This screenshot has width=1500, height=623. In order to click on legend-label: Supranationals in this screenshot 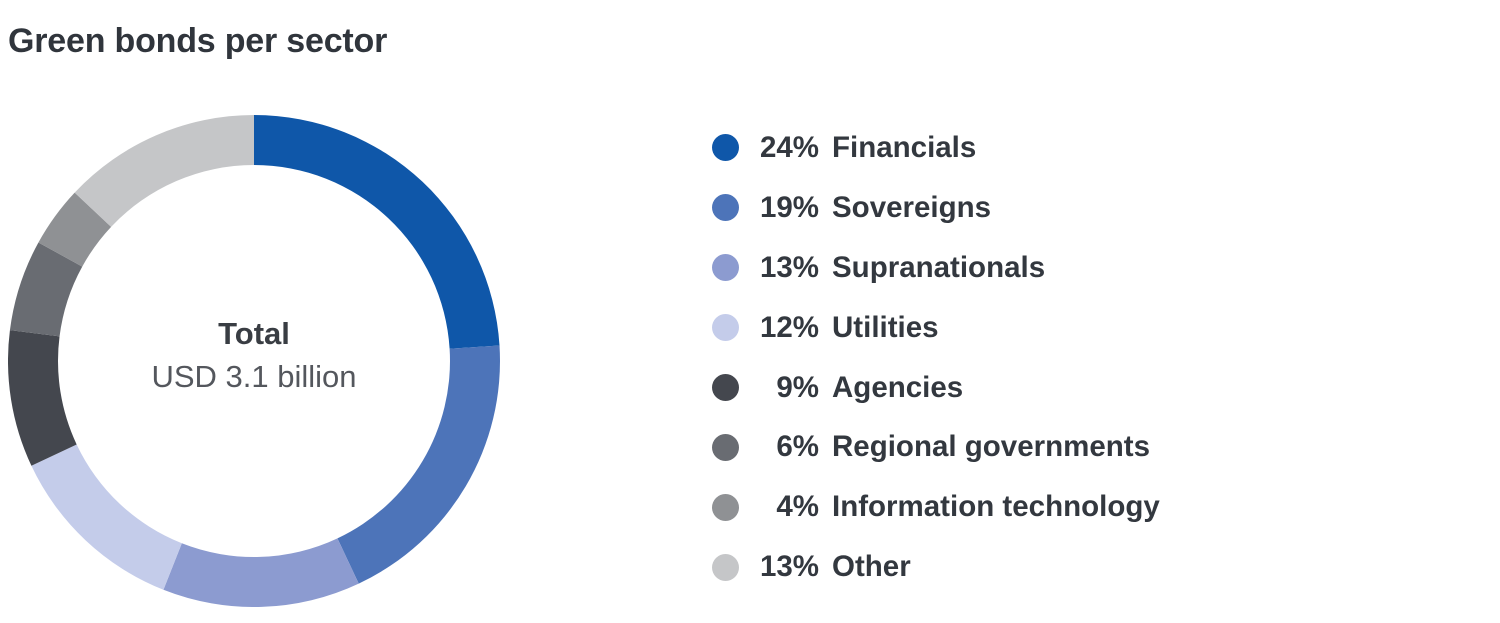, I will do `click(939, 267)`.